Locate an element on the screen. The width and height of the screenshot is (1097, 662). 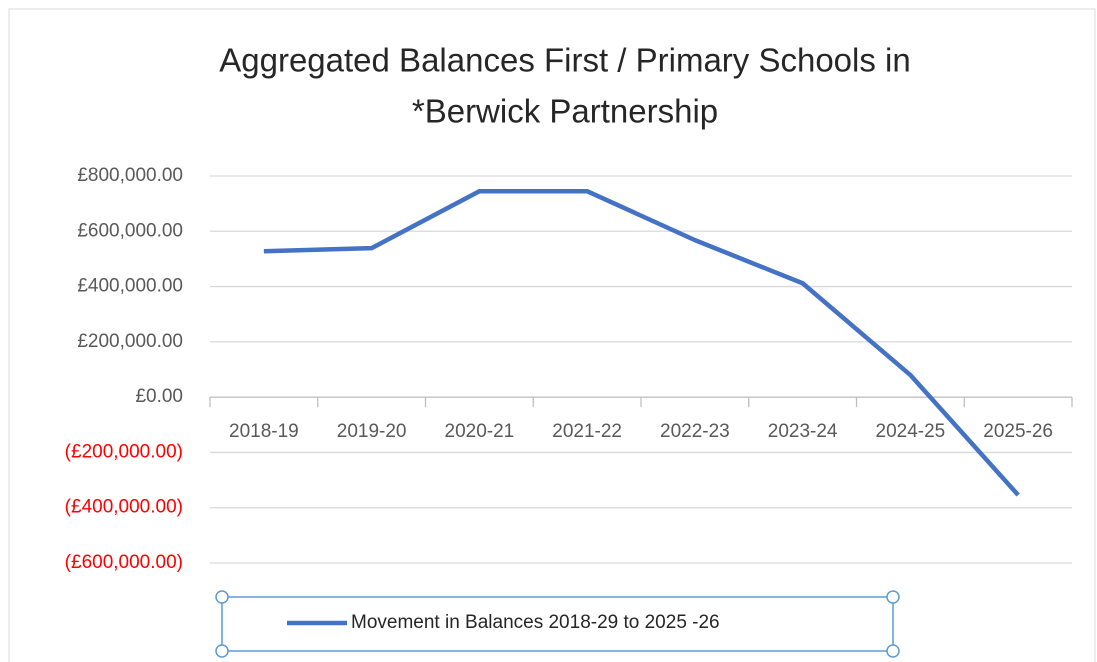
x-tick-label: 2023-24 is located at coordinates (803, 431).